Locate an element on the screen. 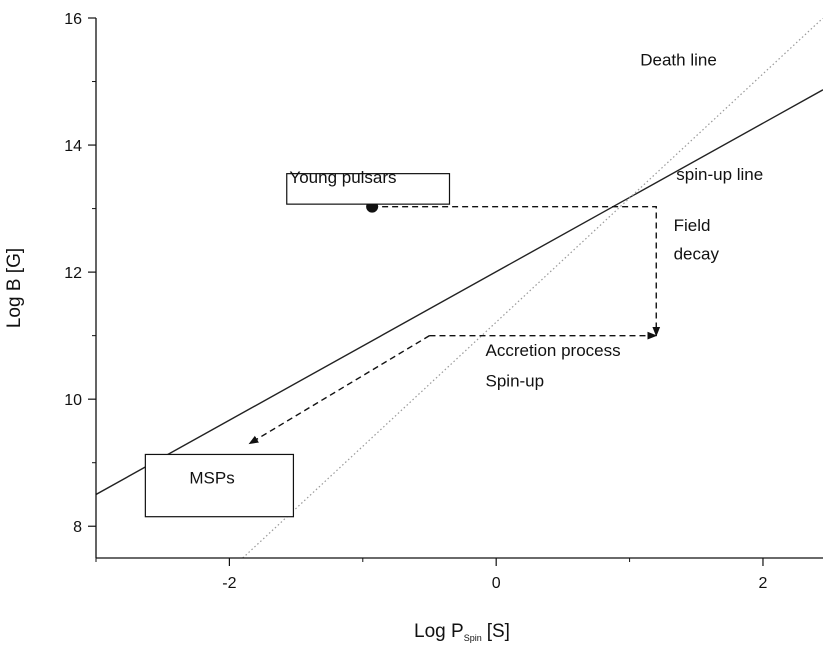 This screenshot has width=823, height=648. spin-up-line-label: spin-up line is located at coordinates (719, 174).